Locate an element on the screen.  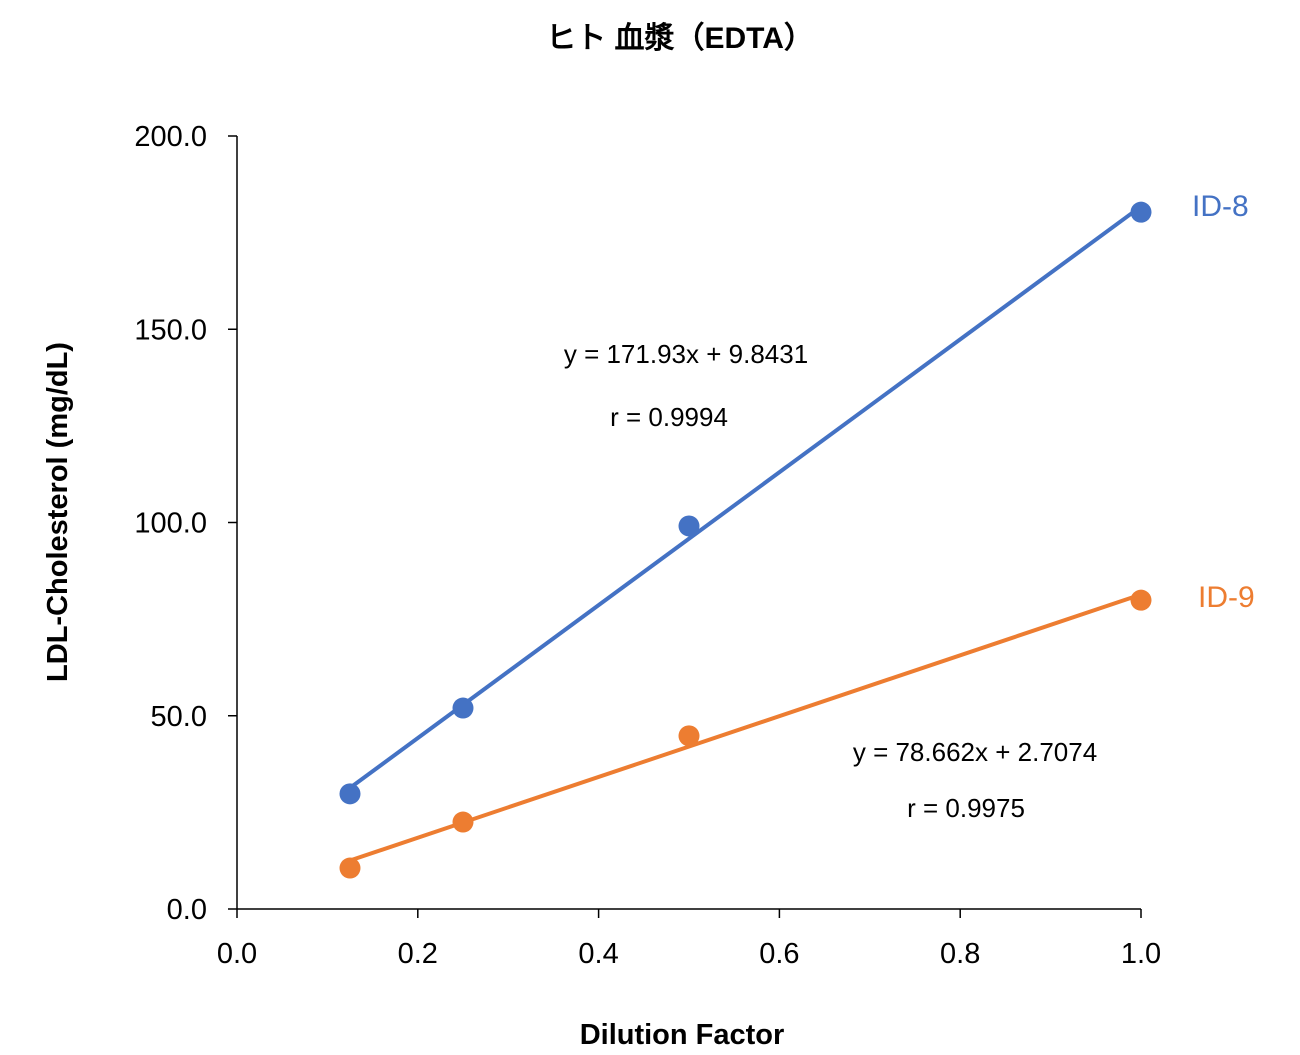
chart-title: ヒト 血漿（EDTA） is located at coordinates (680, 38).